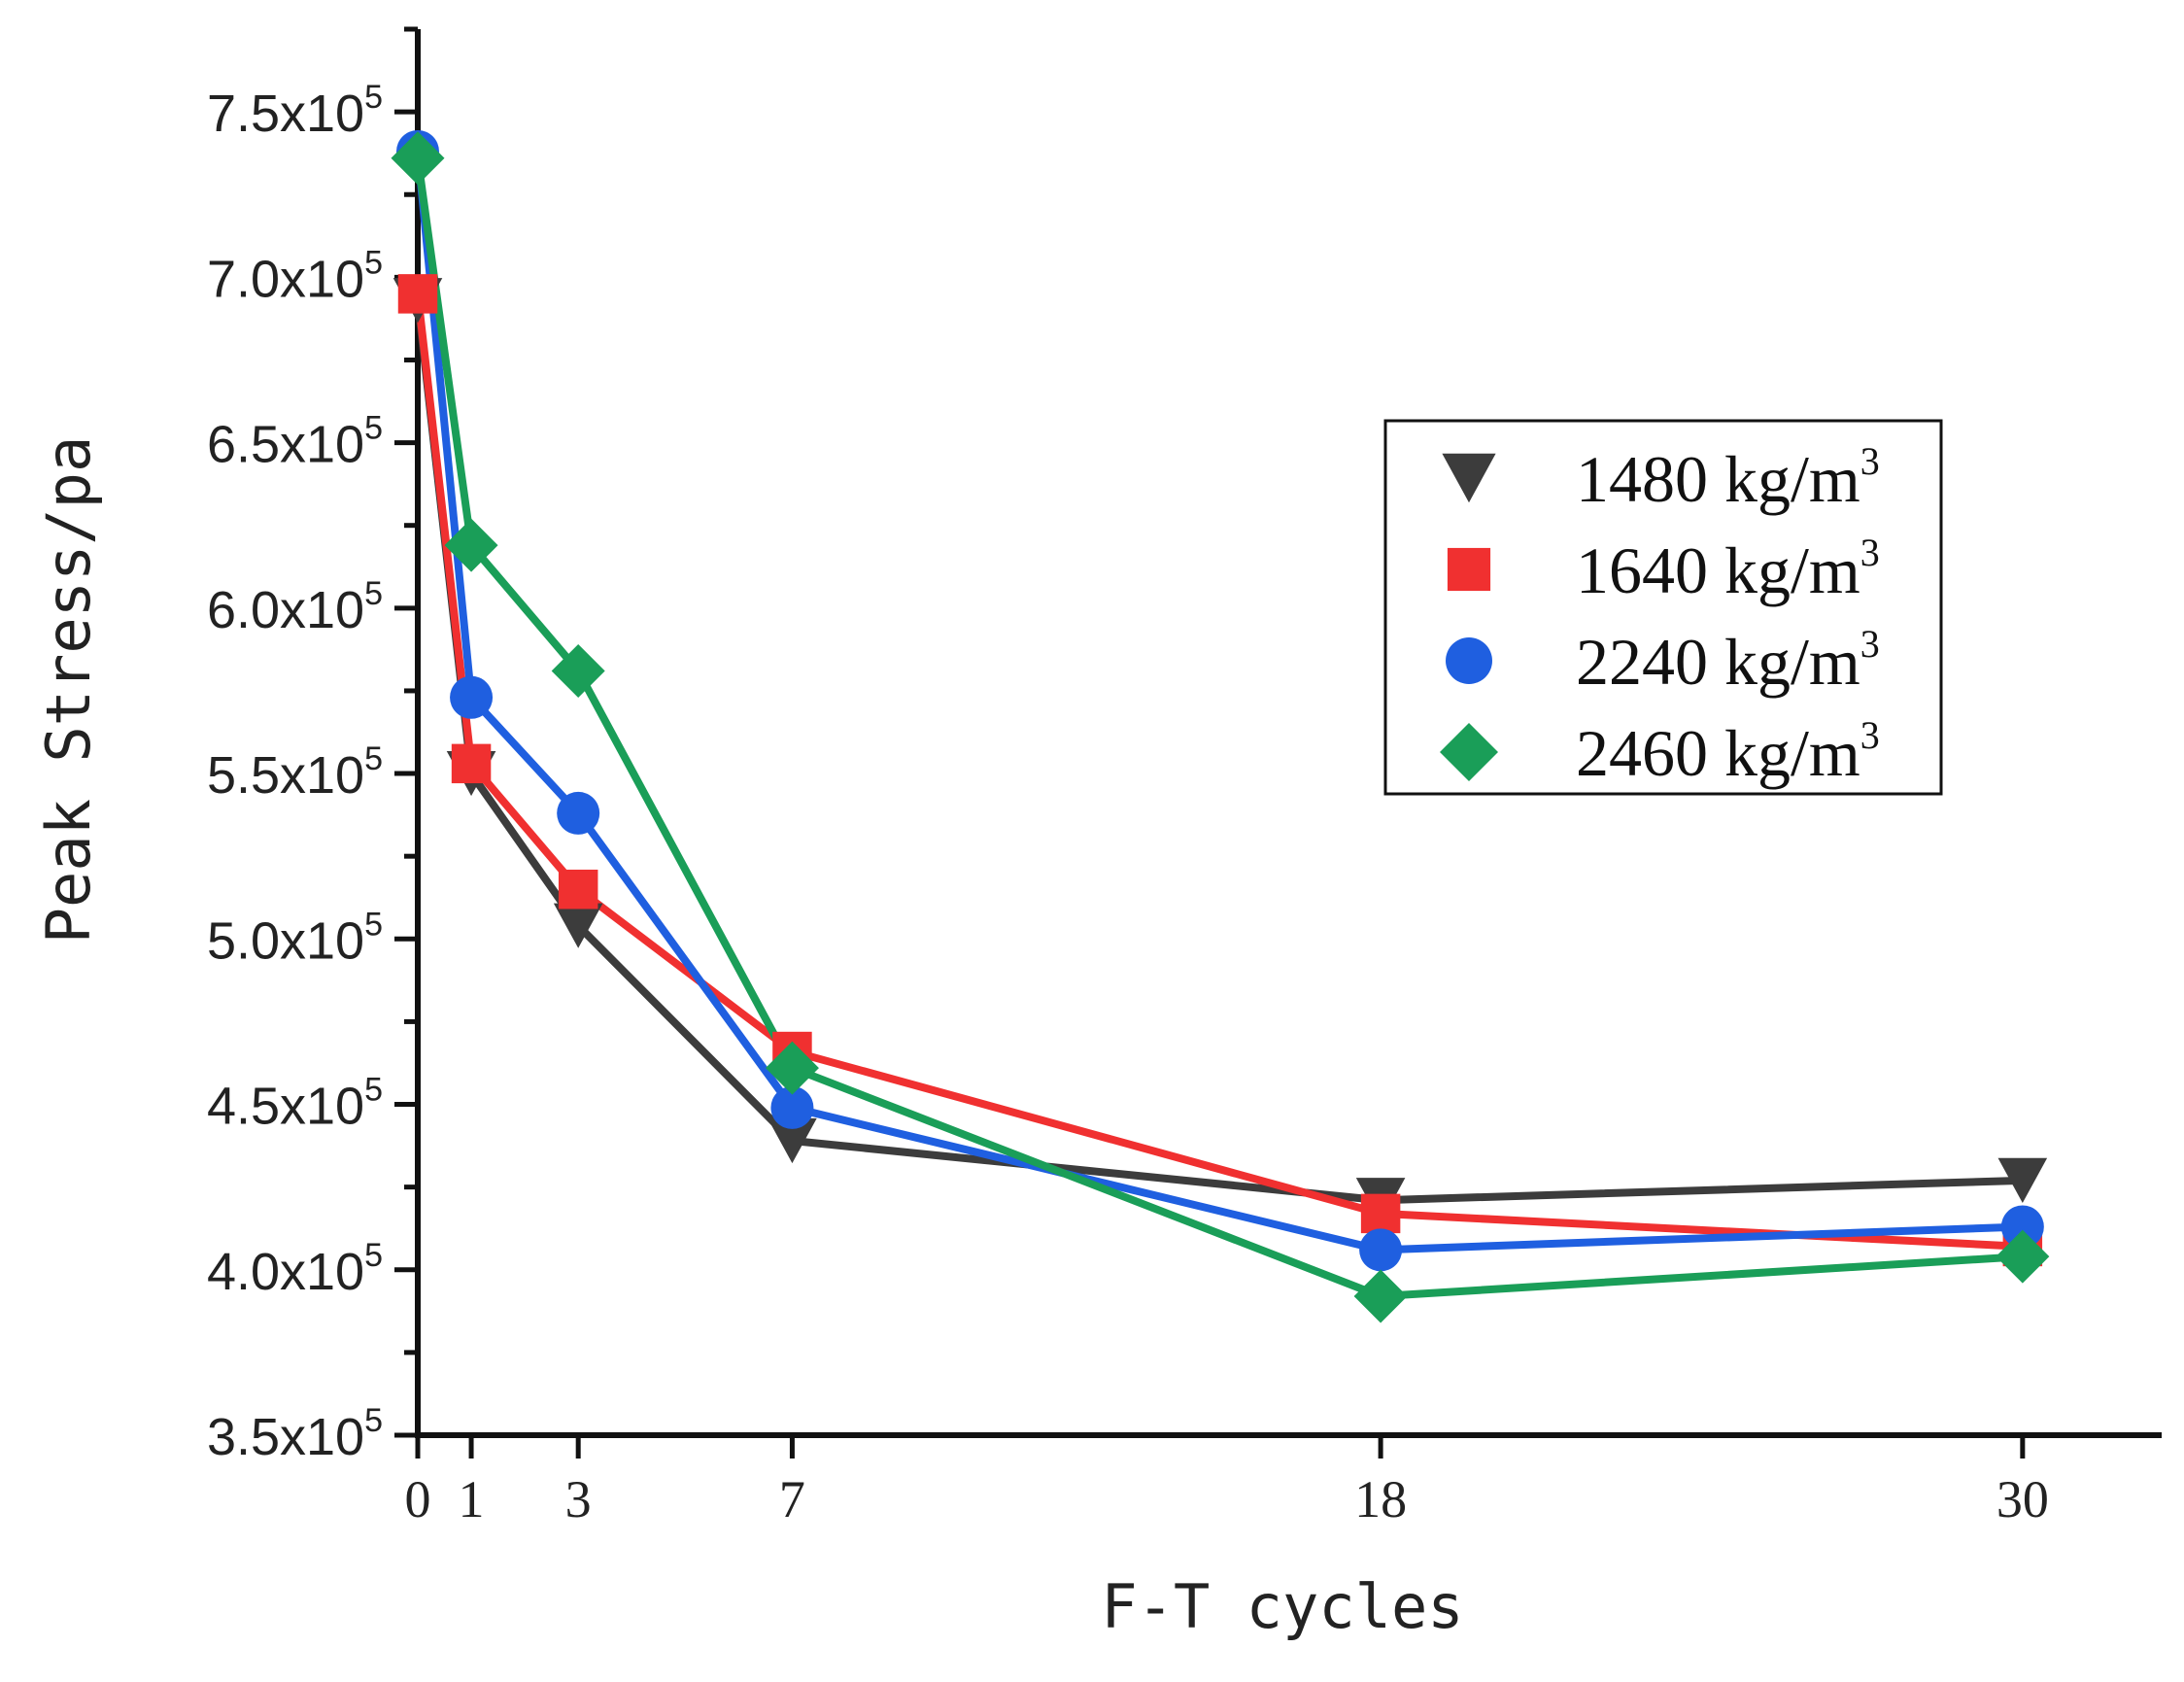 Image resolution: width=2184 pixels, height=1682 pixels. Describe the element at coordinates (68, 690) in the screenshot. I see `y-axis-title: Peak Stress/pa` at that location.